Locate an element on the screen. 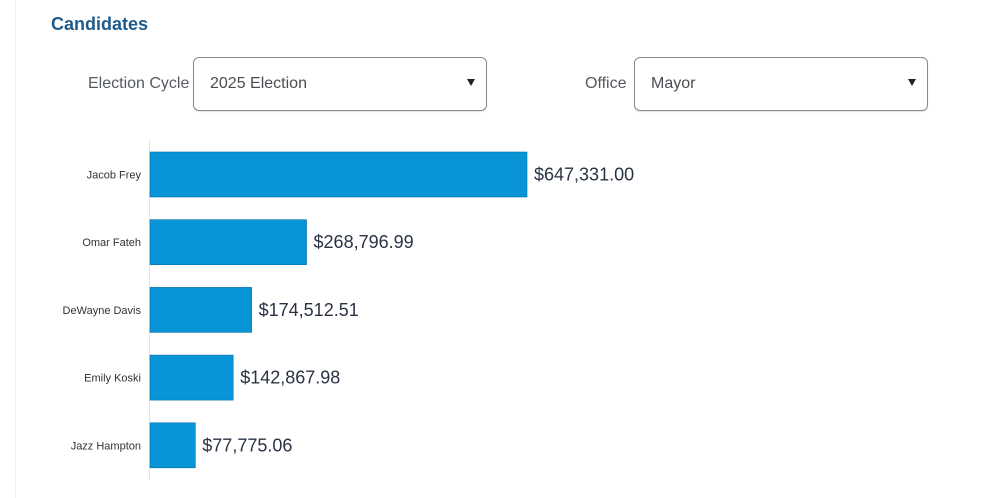  section-title: Candidates is located at coordinates (100, 24).